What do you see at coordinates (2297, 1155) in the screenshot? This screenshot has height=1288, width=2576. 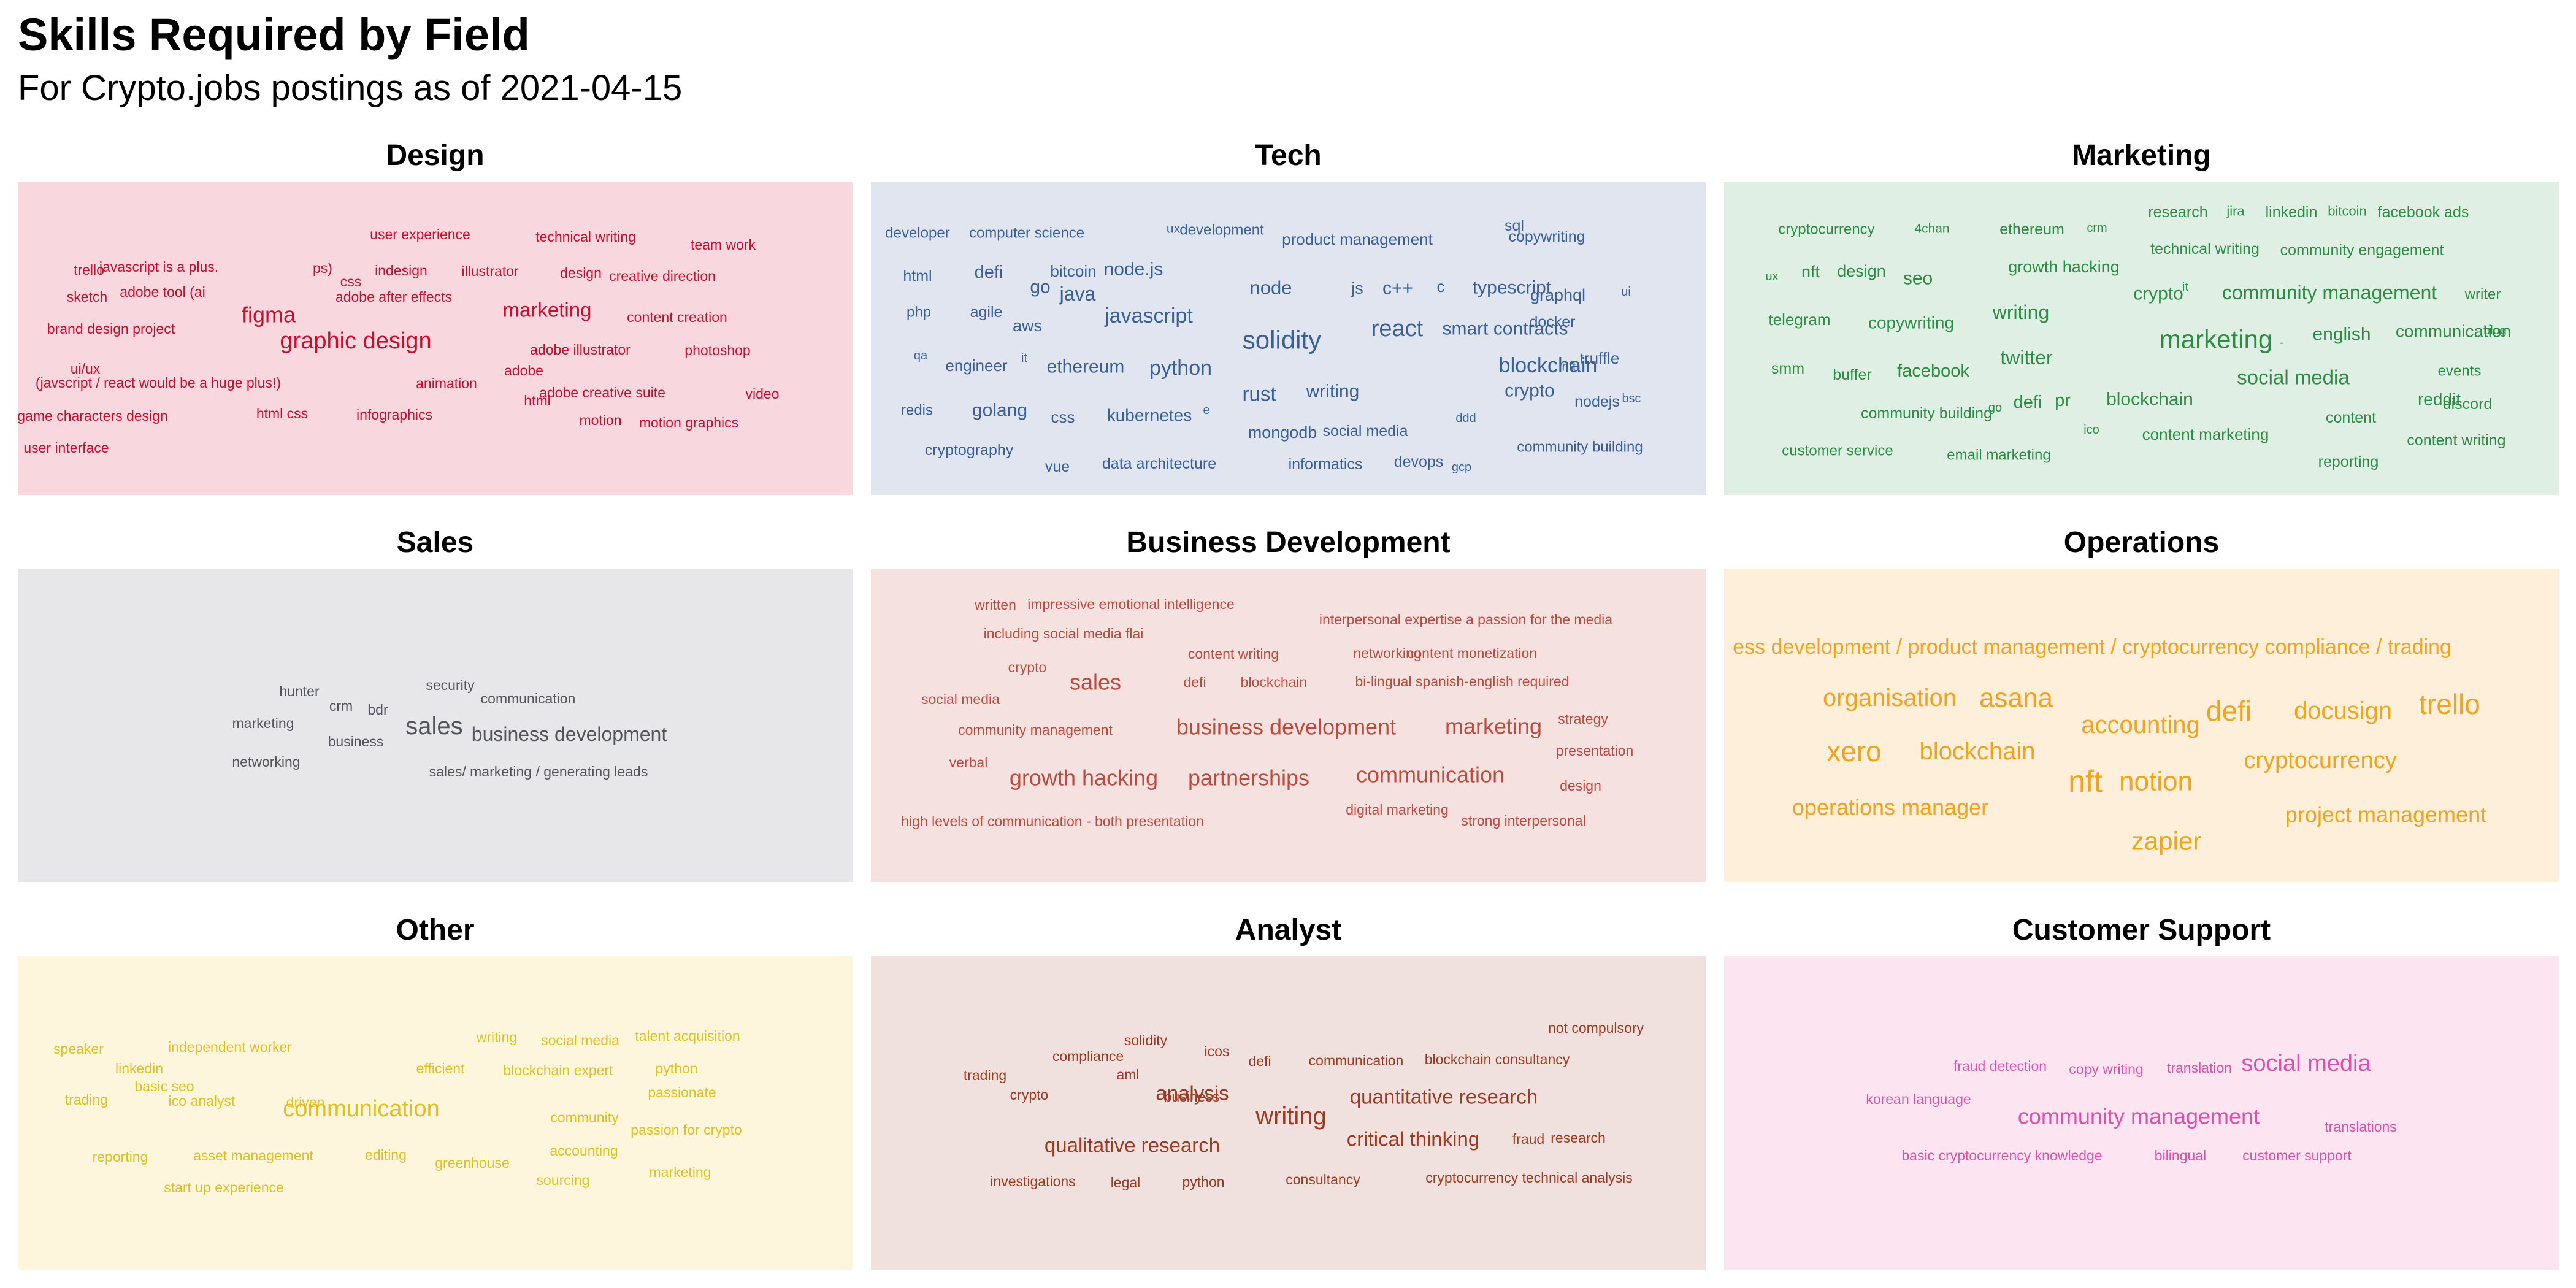 I see `word-label: customer support` at bounding box center [2297, 1155].